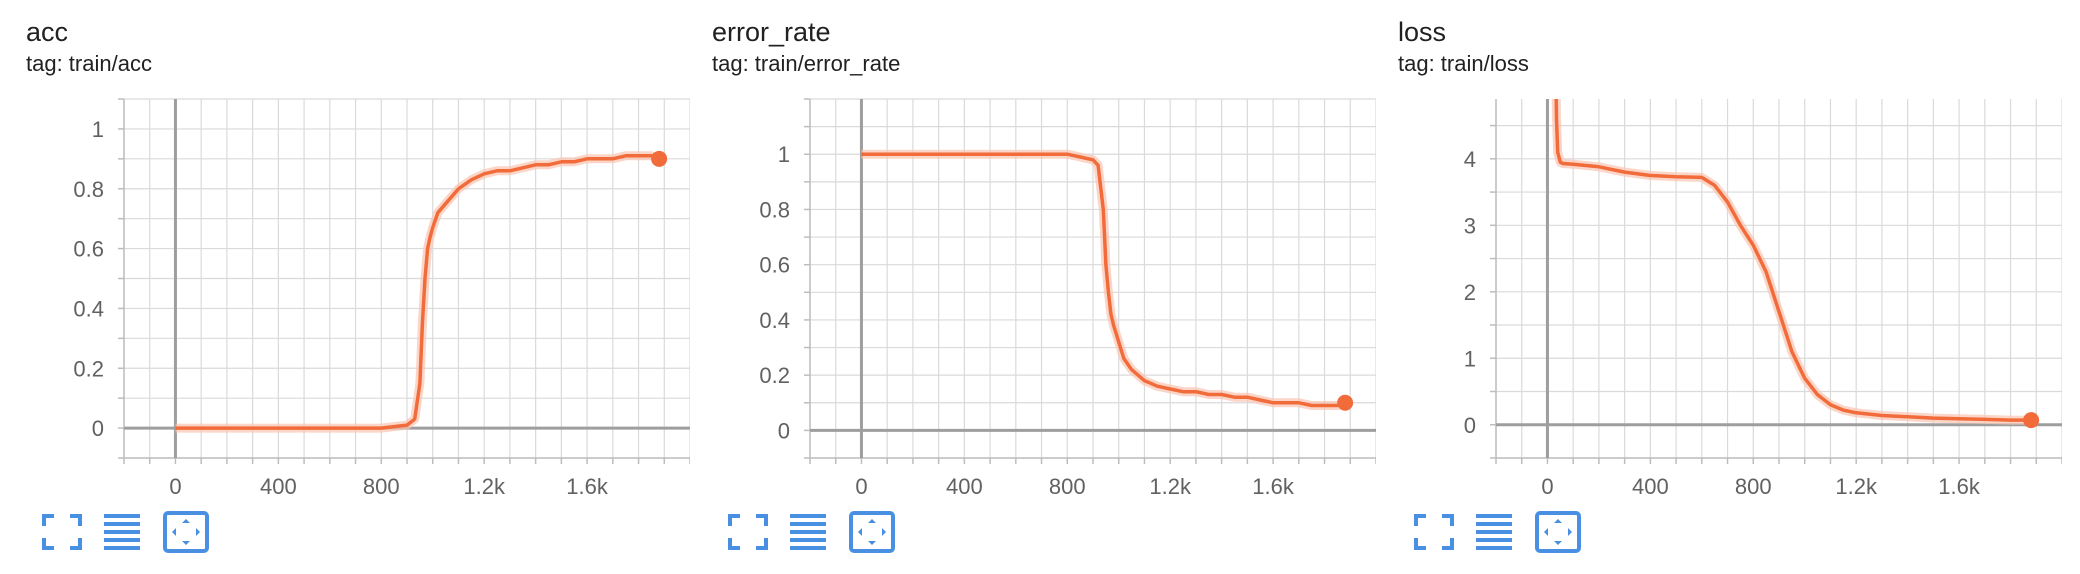 Image resolution: width=2080 pixels, height=574 pixels. What do you see at coordinates (1470, 292) in the screenshot?
I see `y-tick-label: 2` at bounding box center [1470, 292].